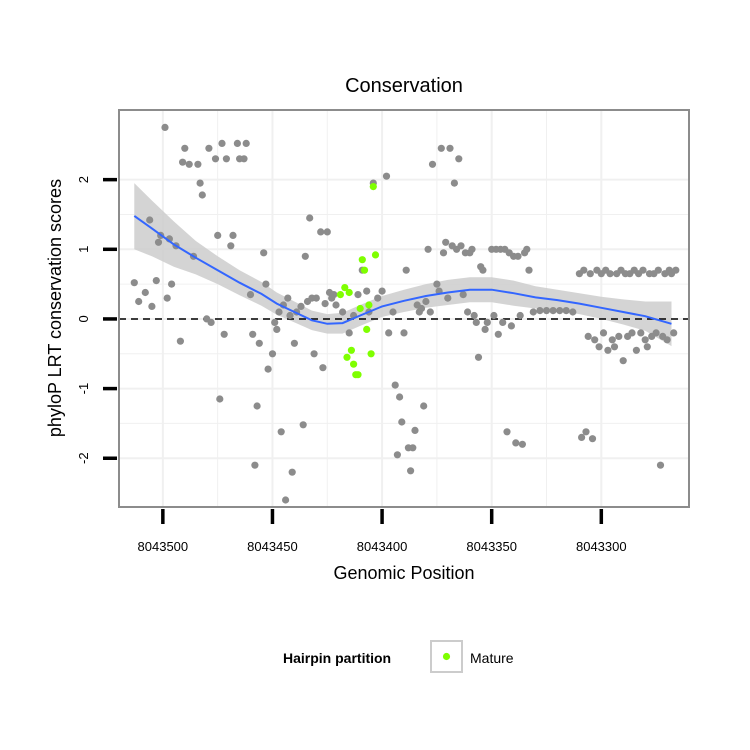  I want to click on x-tick-label: 8043500, so click(163, 546).